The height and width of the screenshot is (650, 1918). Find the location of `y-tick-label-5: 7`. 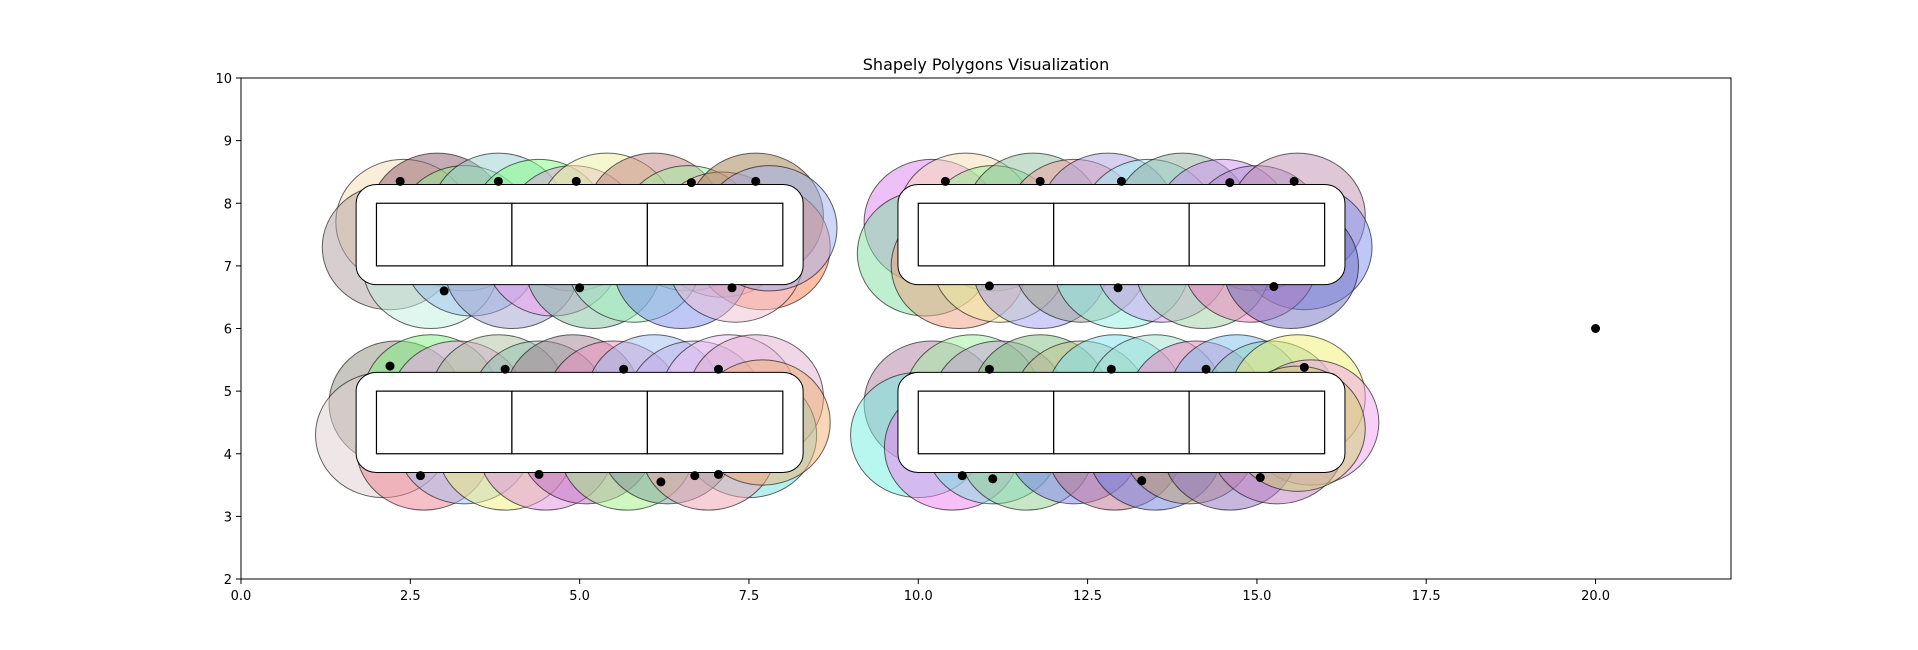

y-tick-label-5: 7 is located at coordinates (228, 267).